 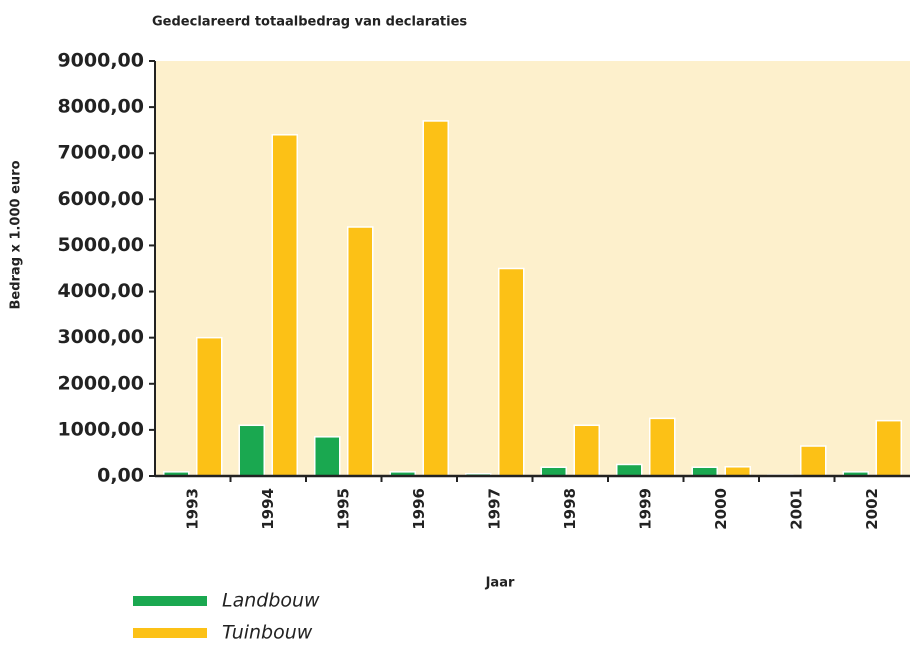 What do you see at coordinates (570, 509) in the screenshot?
I see `x-tick-label: 1998` at bounding box center [570, 509].